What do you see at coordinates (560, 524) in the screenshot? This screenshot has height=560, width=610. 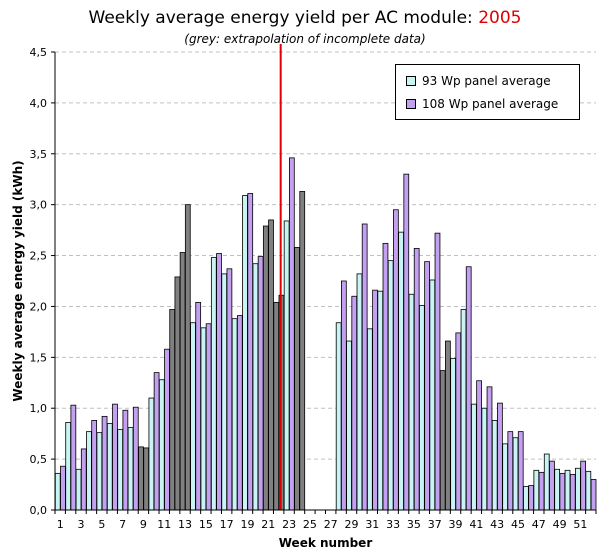 I see `x-tick-label: 49` at bounding box center [560, 524].